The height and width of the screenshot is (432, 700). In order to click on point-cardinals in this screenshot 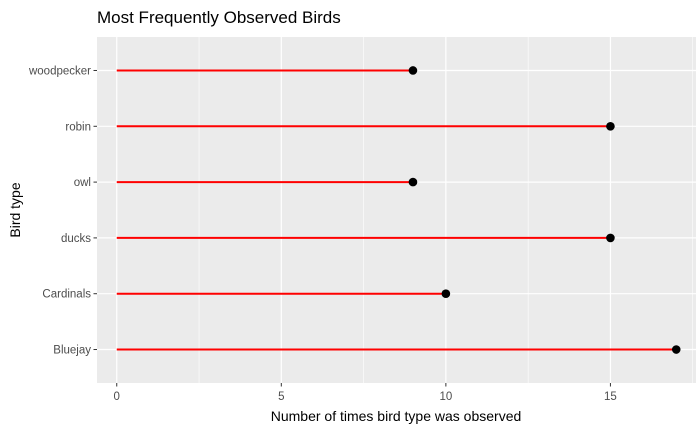, I will do `click(446, 294)`.